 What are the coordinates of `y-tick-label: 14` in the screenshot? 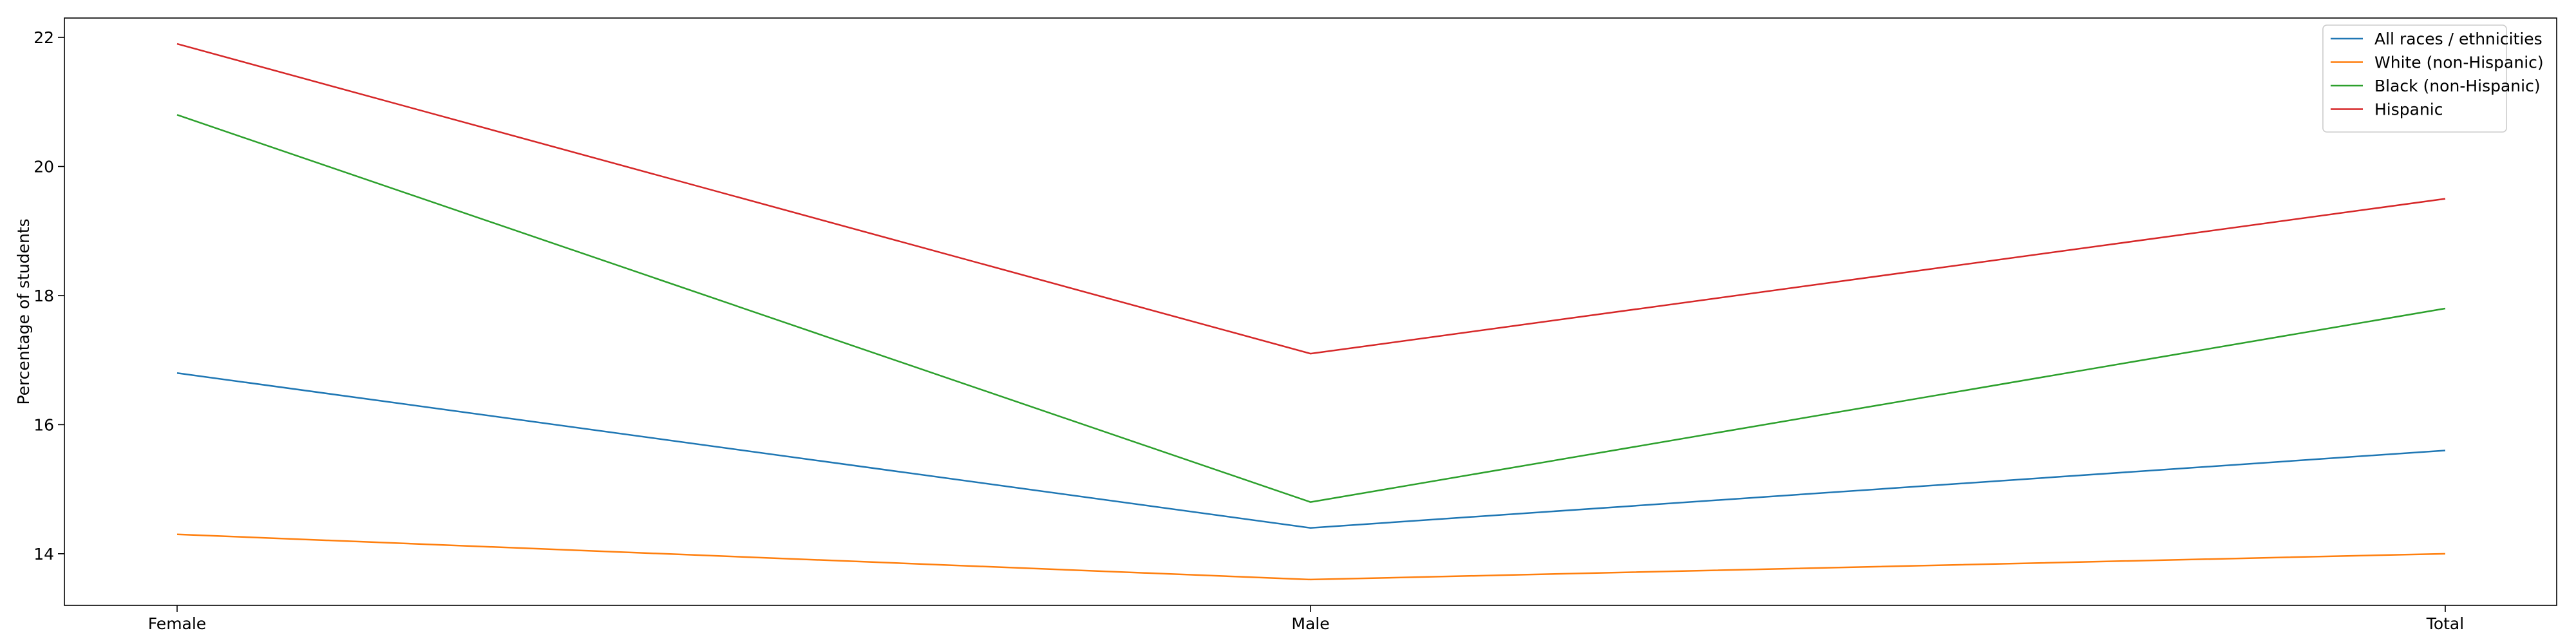 It's located at (44, 554).